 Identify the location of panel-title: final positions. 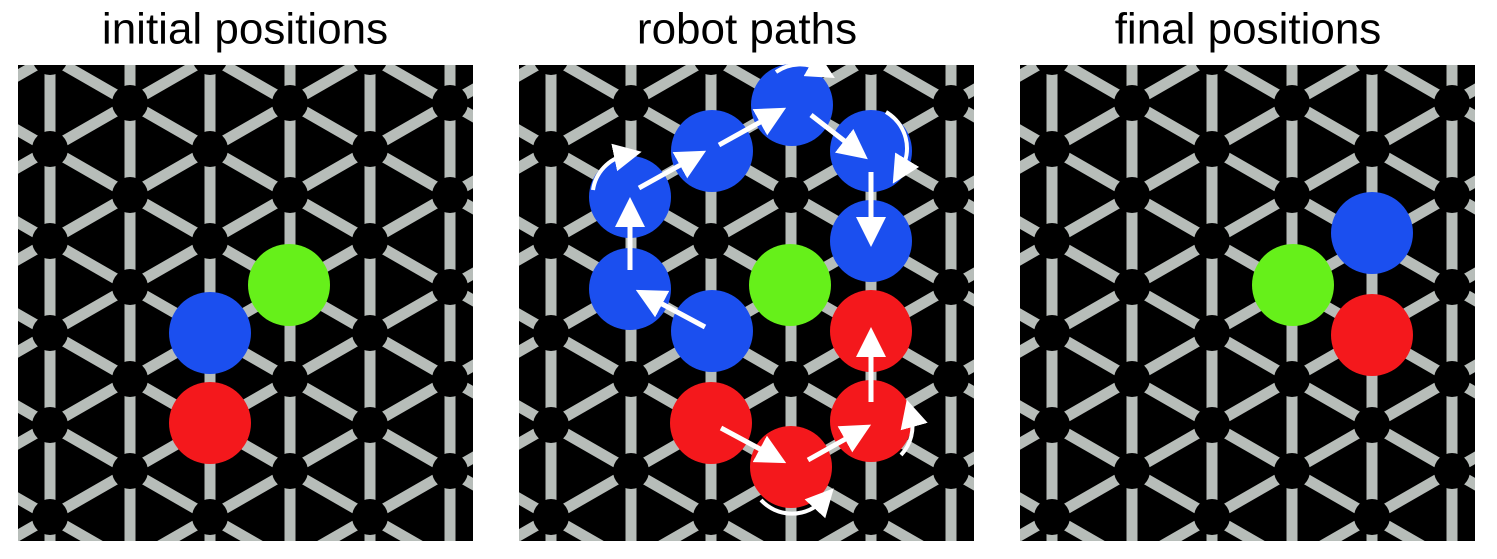
(1248, 29).